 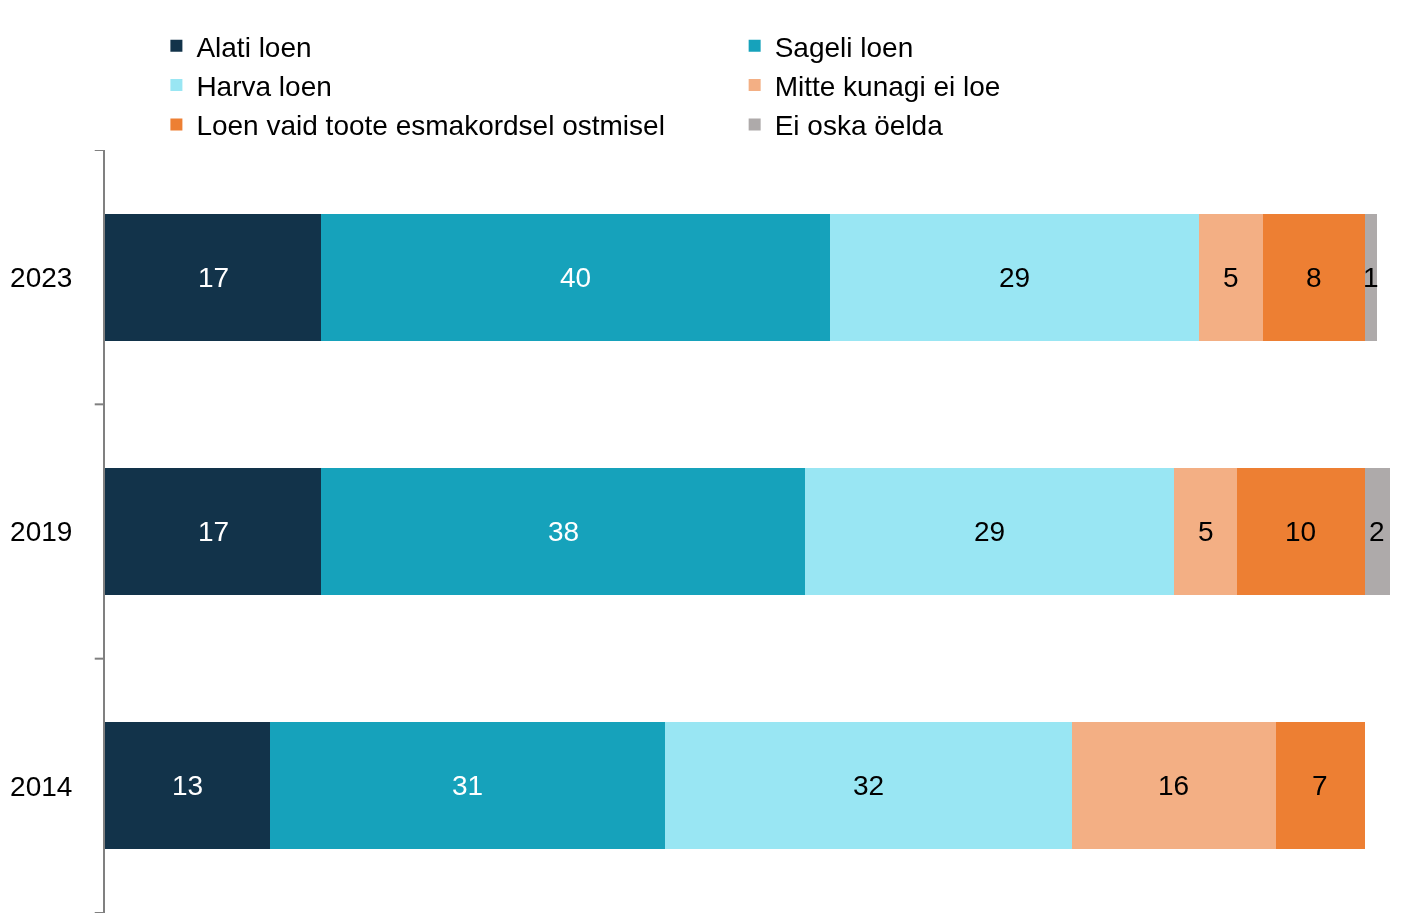 I want to click on data-label: 8, so click(x=1314, y=277).